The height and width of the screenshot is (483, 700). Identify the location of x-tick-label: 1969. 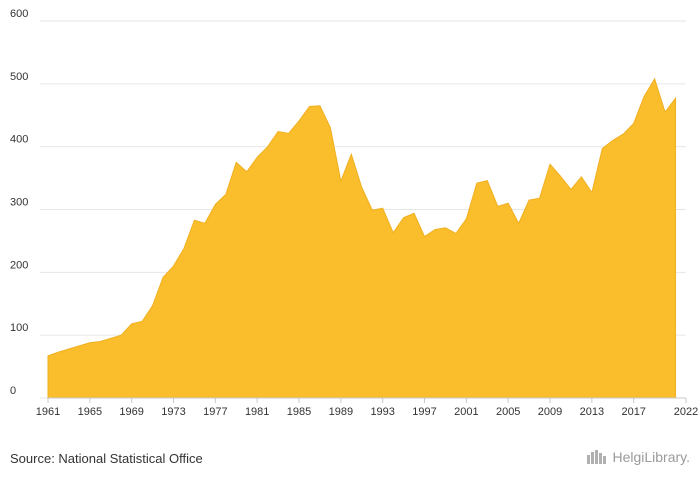
(131, 412).